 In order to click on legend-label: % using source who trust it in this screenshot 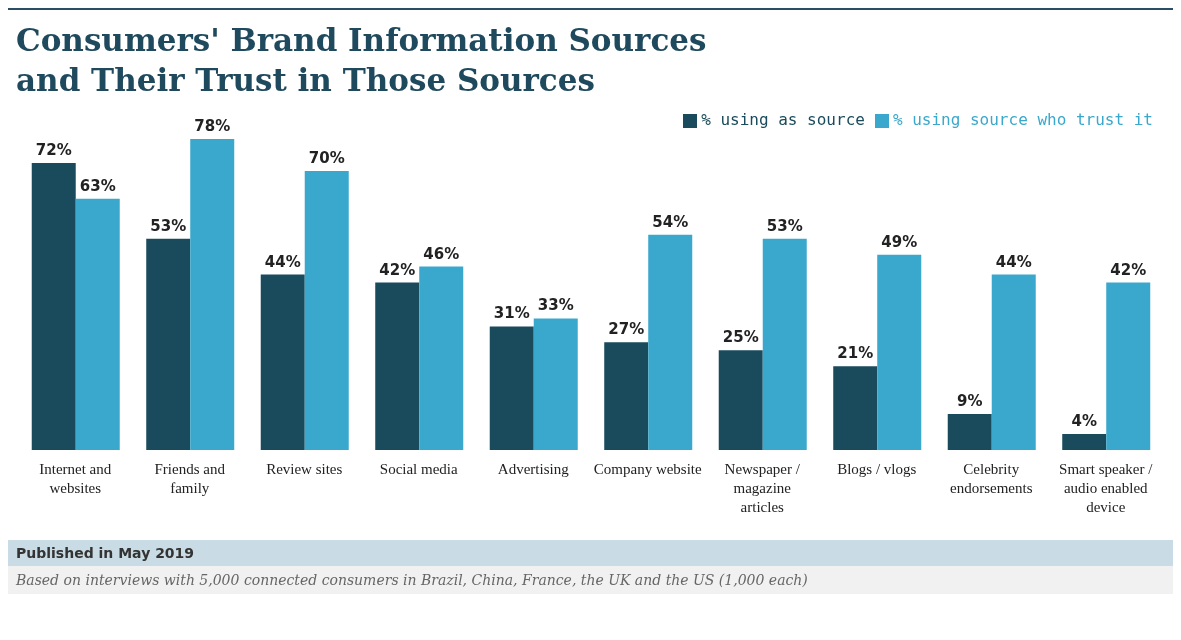, I will do `click(1022, 119)`.